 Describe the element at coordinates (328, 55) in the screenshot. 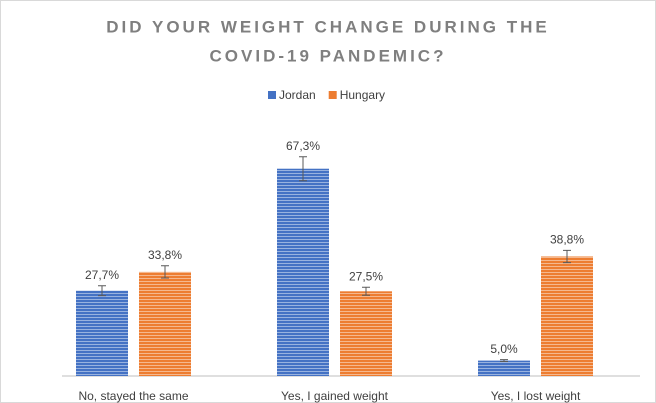

I see `chart-title: COVID-19 PANDEMIC?` at that location.